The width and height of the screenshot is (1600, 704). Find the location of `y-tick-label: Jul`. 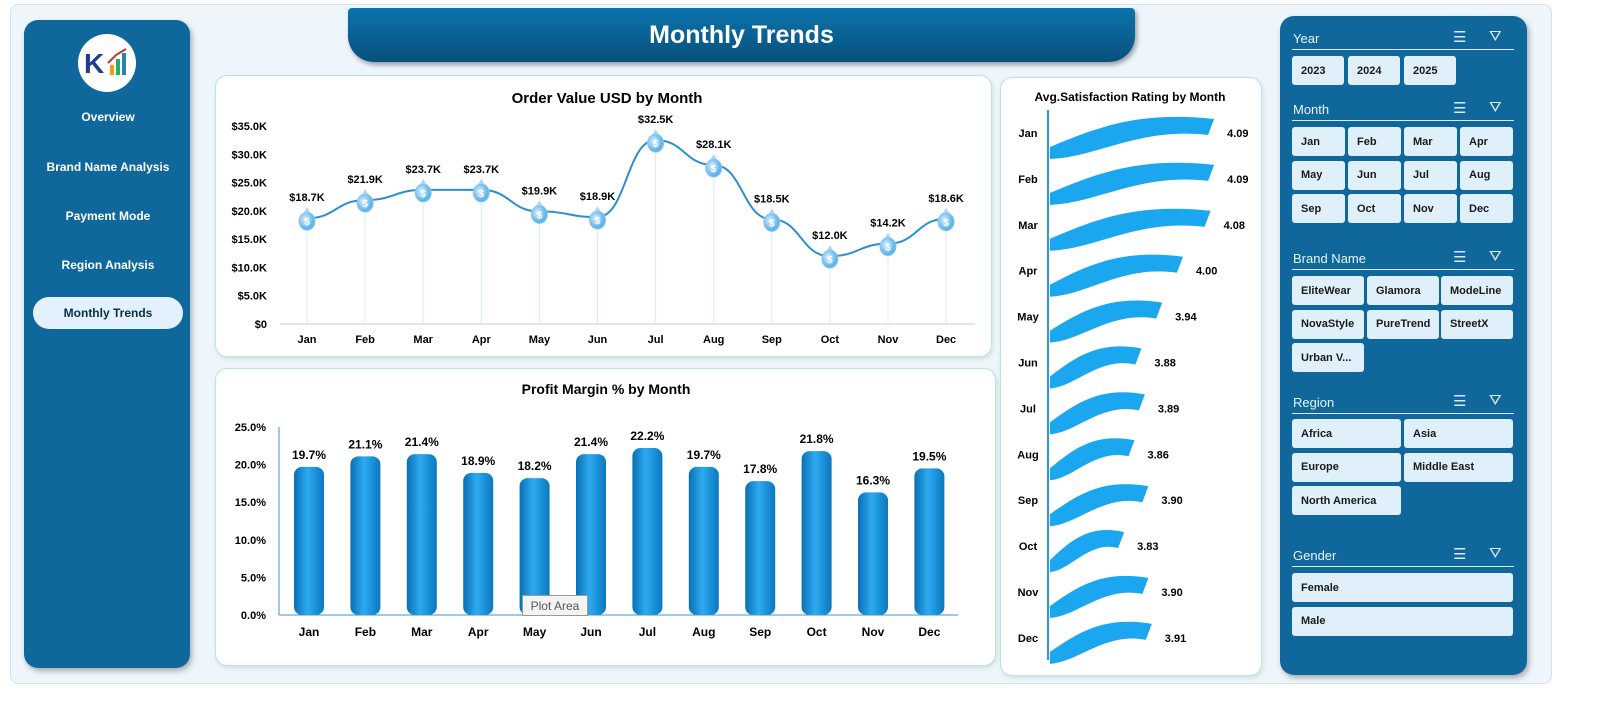

y-tick-label: Jul is located at coordinates (1028, 409).